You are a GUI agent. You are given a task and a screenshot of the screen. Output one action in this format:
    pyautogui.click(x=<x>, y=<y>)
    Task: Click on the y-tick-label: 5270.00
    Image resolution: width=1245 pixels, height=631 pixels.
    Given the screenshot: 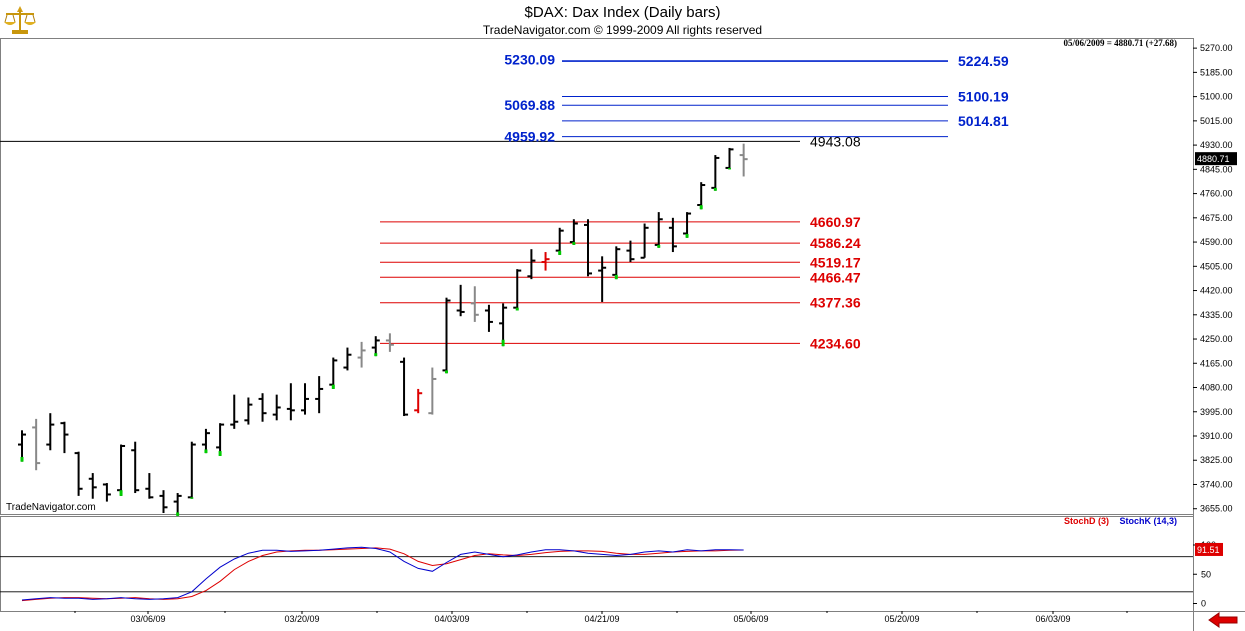 What is the action you would take?
    pyautogui.click(x=1216, y=48)
    